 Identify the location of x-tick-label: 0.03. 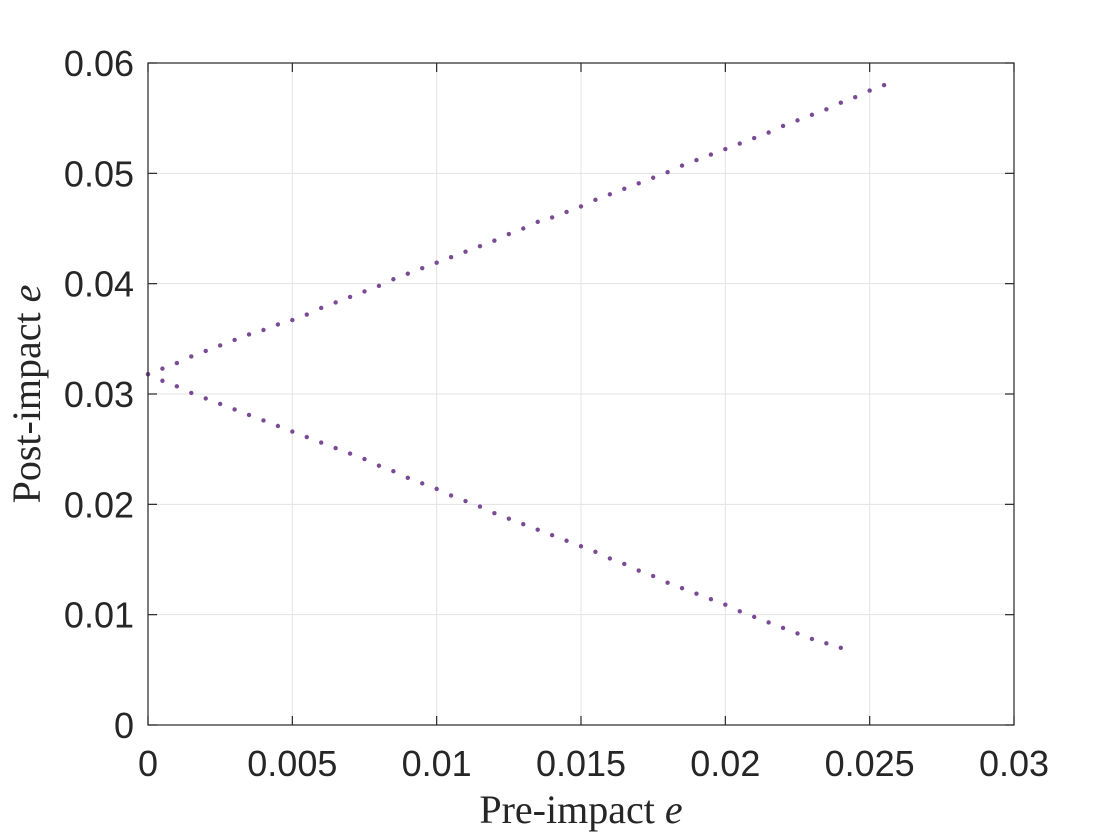
(1014, 763).